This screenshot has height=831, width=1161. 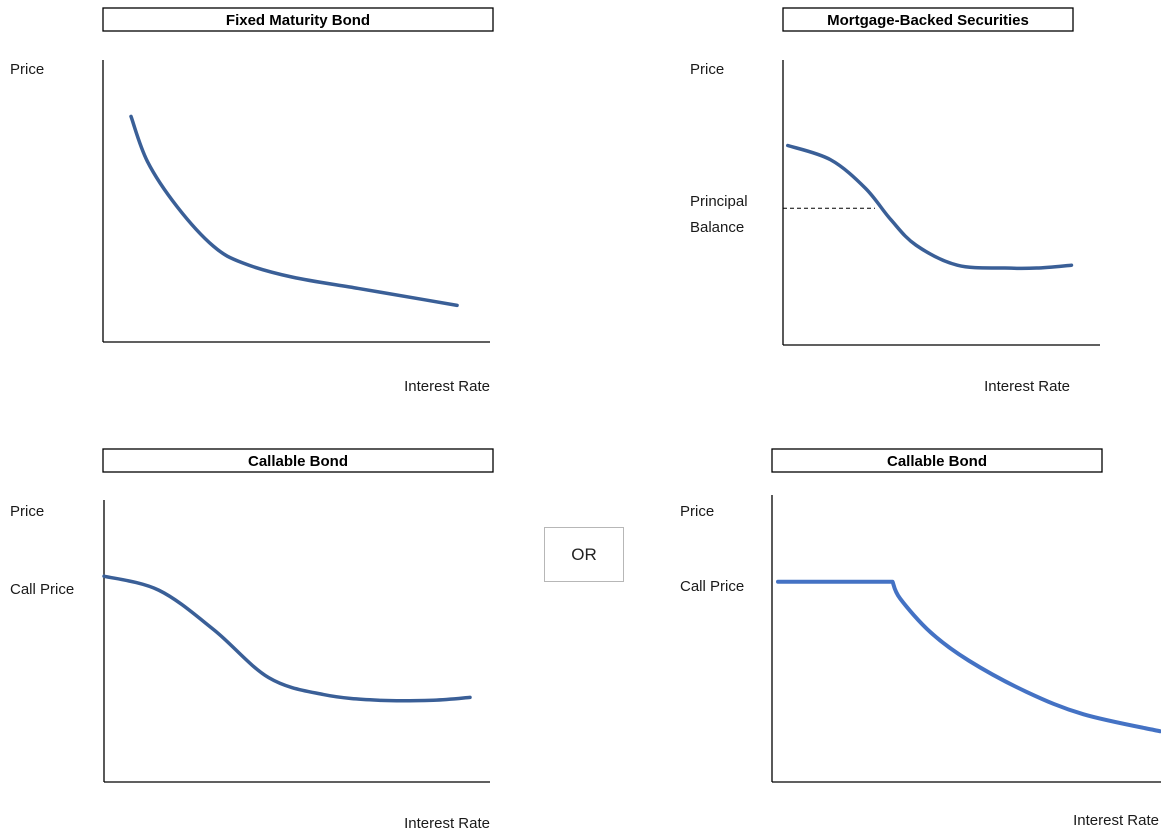 I want to click on chart-title: Mortgage-Backed Securities, so click(x=928, y=20).